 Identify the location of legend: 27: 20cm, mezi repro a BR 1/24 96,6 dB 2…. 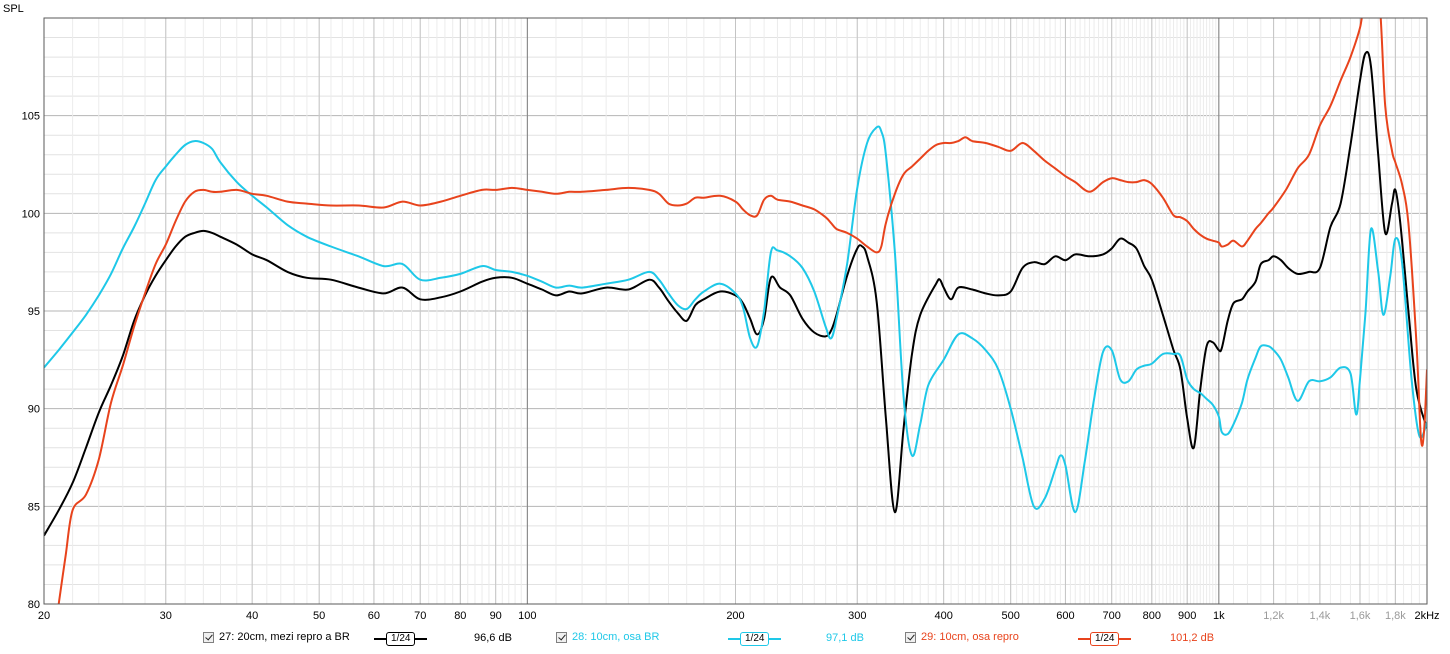
(725, 640).